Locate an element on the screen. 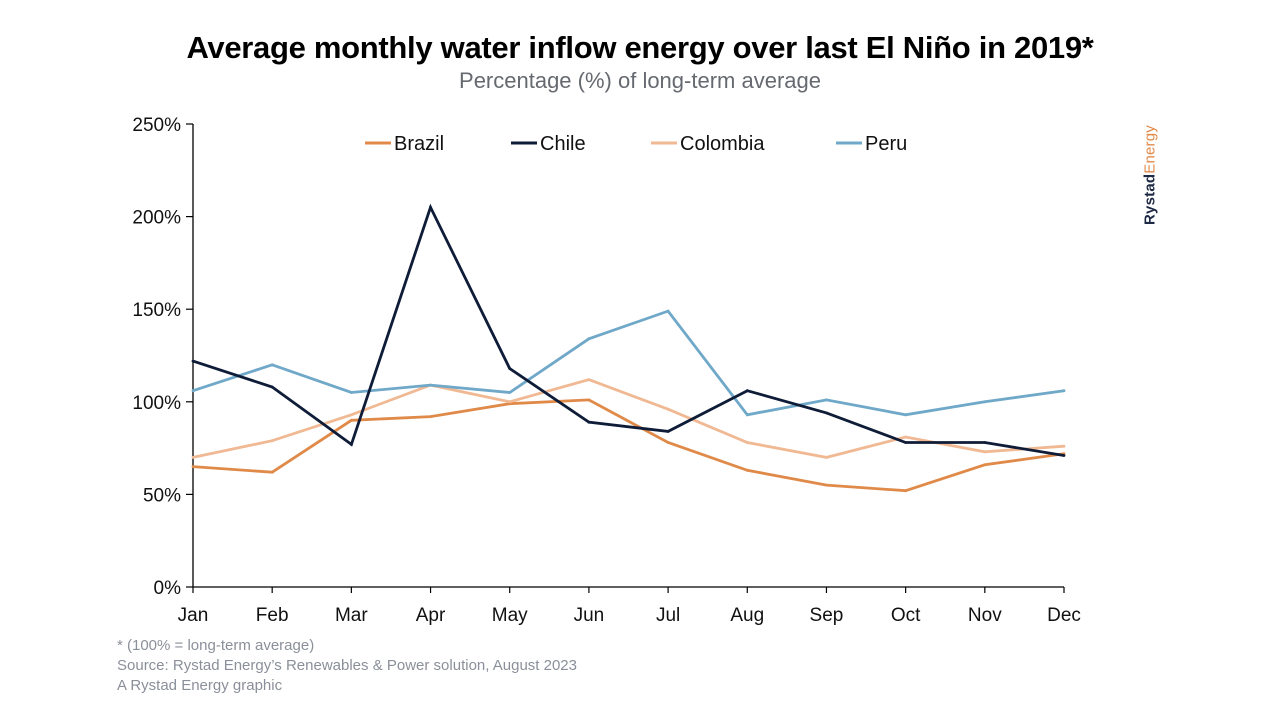  x-tick-label: Jan is located at coordinates (193, 615).